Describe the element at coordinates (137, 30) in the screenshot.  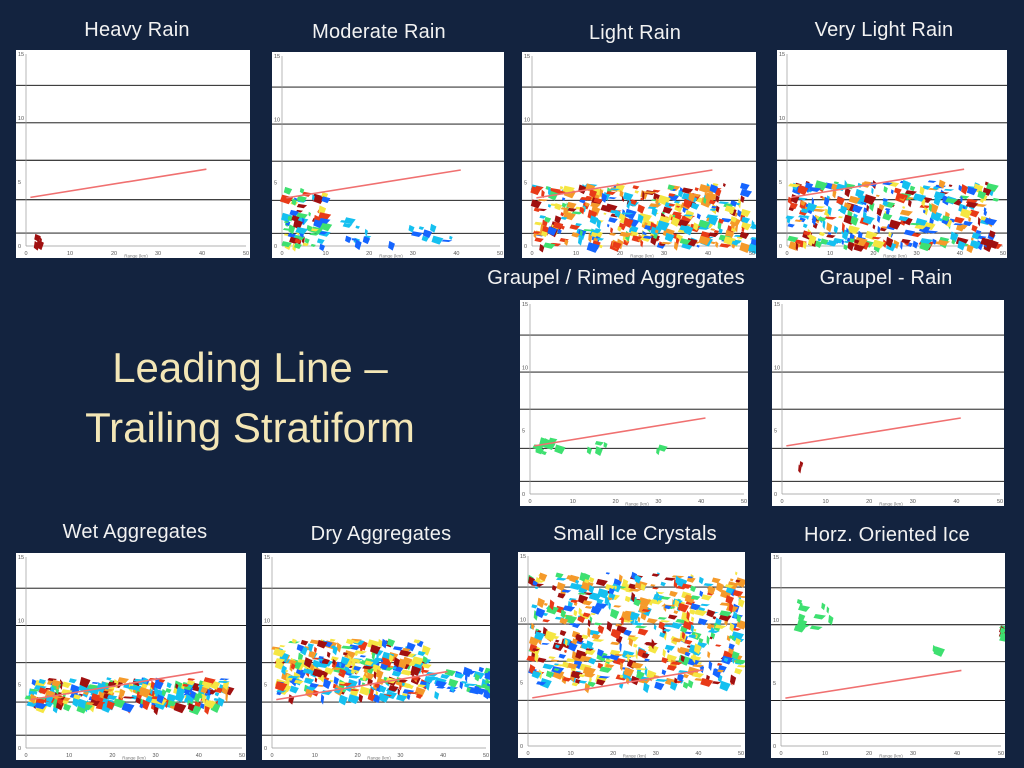
I see `panel-title-heavy-rain: Heavy Rain` at that location.